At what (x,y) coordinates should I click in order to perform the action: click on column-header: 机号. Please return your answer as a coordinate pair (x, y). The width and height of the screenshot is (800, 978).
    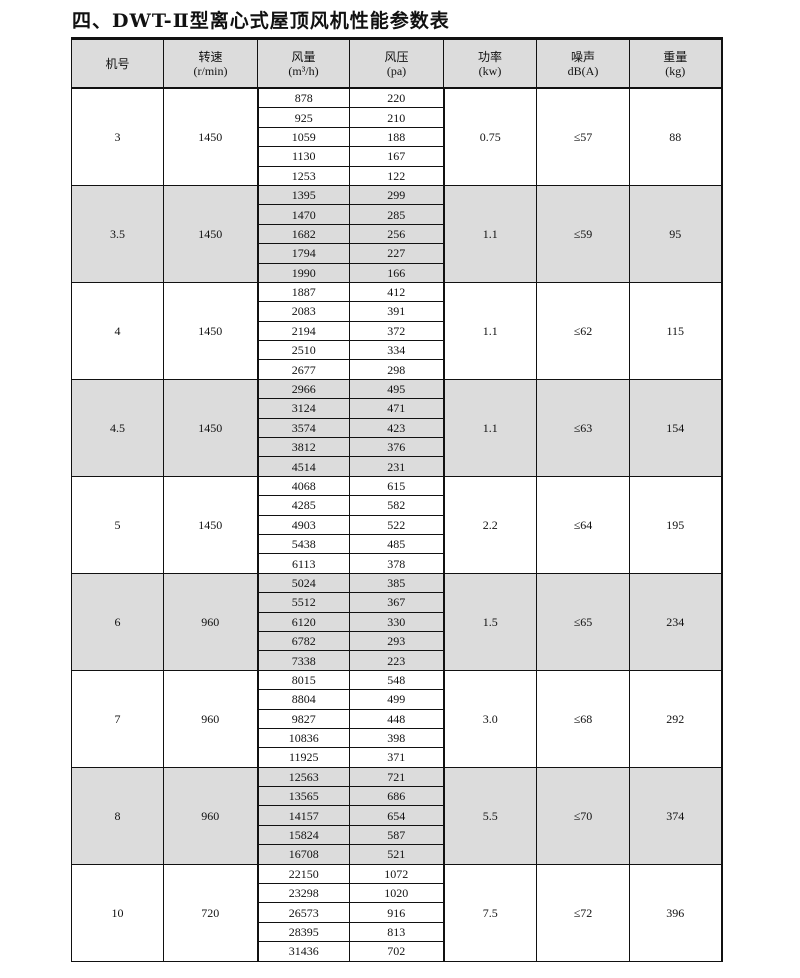
    Looking at the image, I should click on (117, 63).